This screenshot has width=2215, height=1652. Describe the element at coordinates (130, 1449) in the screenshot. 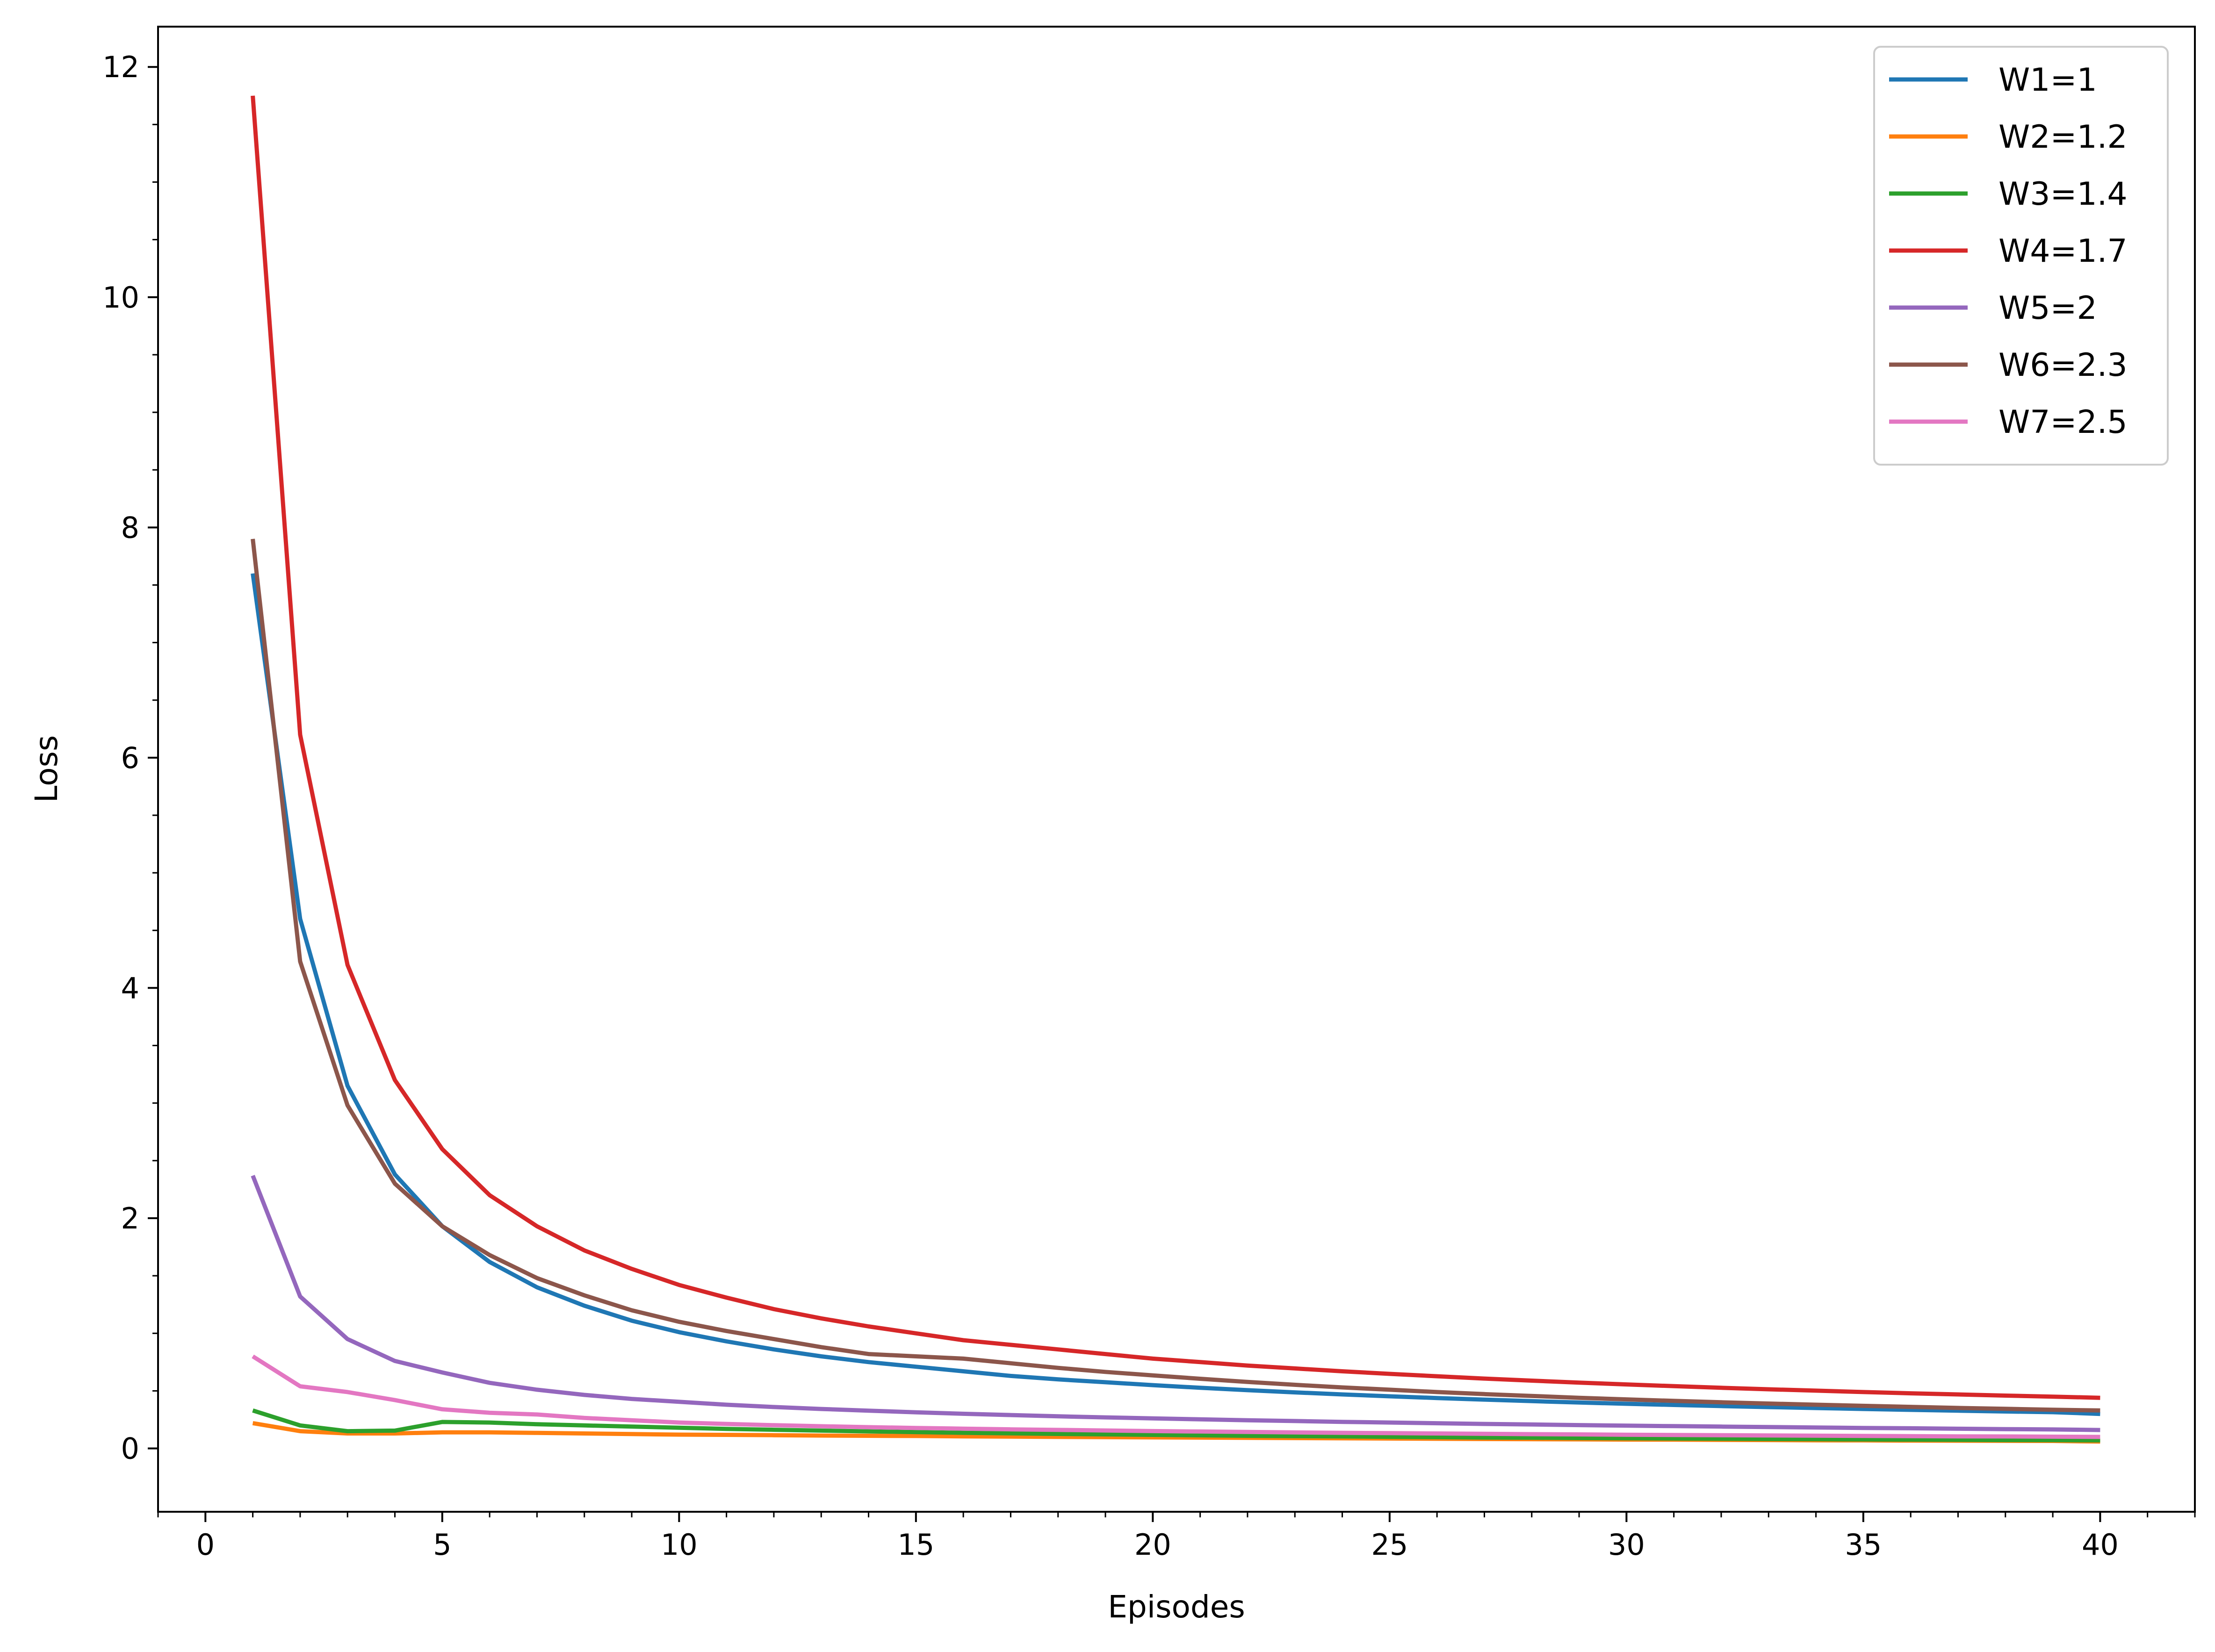

I see `y-tick-label: 0` at that location.